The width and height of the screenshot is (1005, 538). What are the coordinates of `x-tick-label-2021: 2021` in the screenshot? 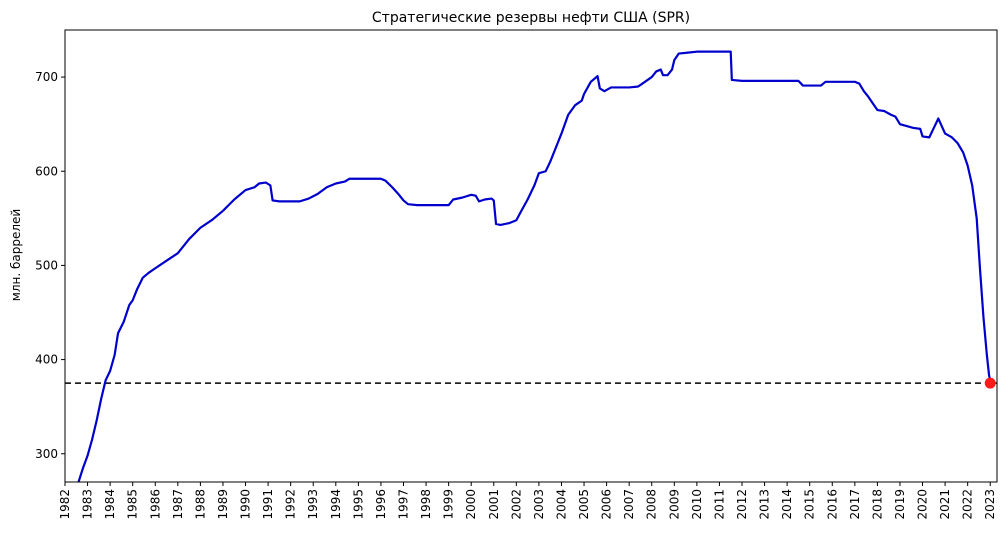 It's located at (945, 504).